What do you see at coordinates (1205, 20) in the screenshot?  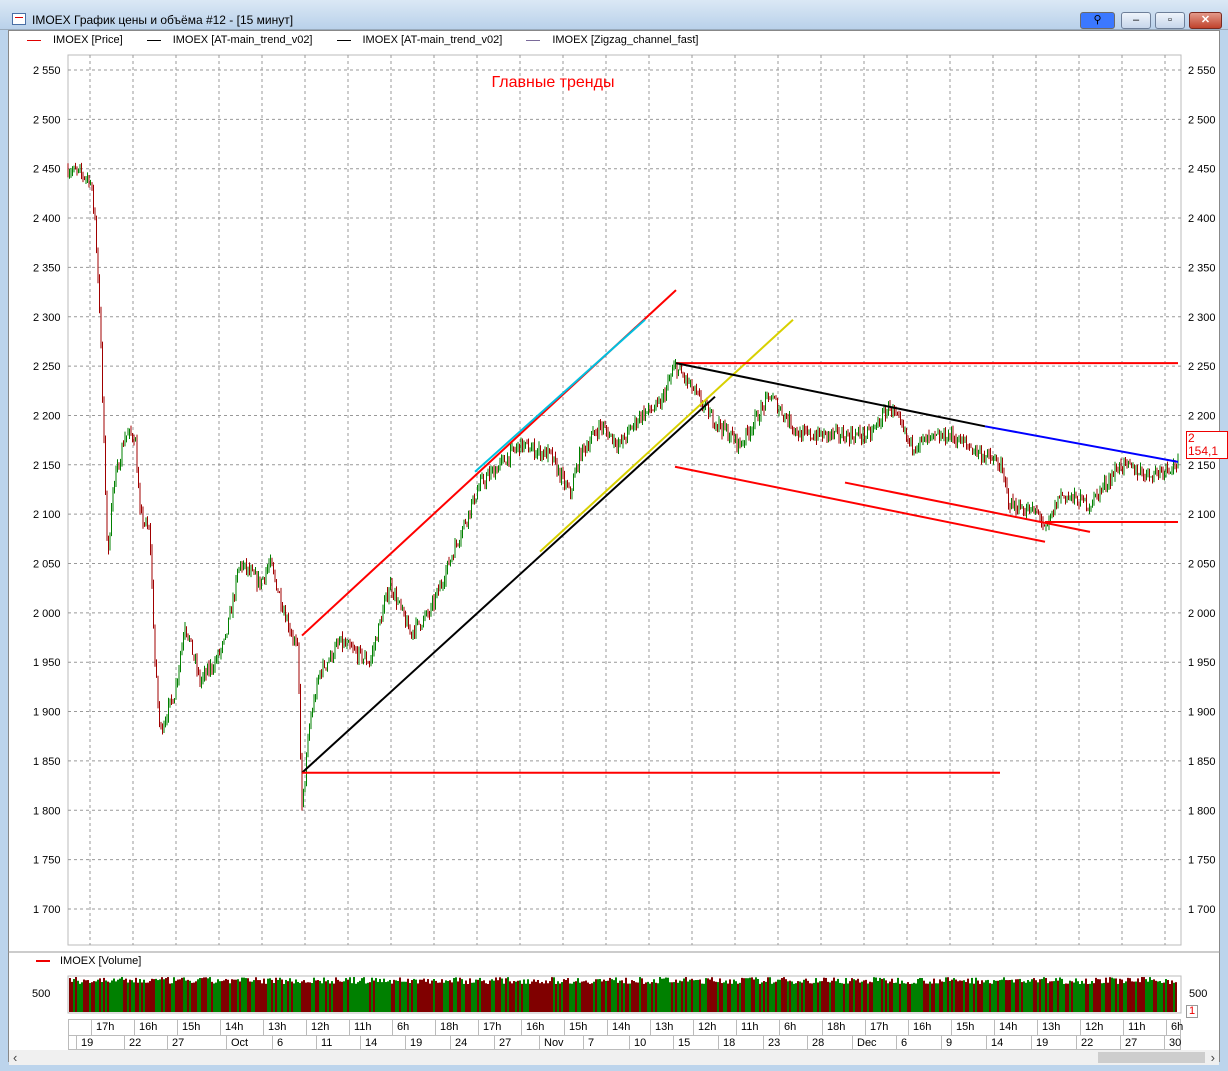 I see `close-button: ✕` at bounding box center [1205, 20].